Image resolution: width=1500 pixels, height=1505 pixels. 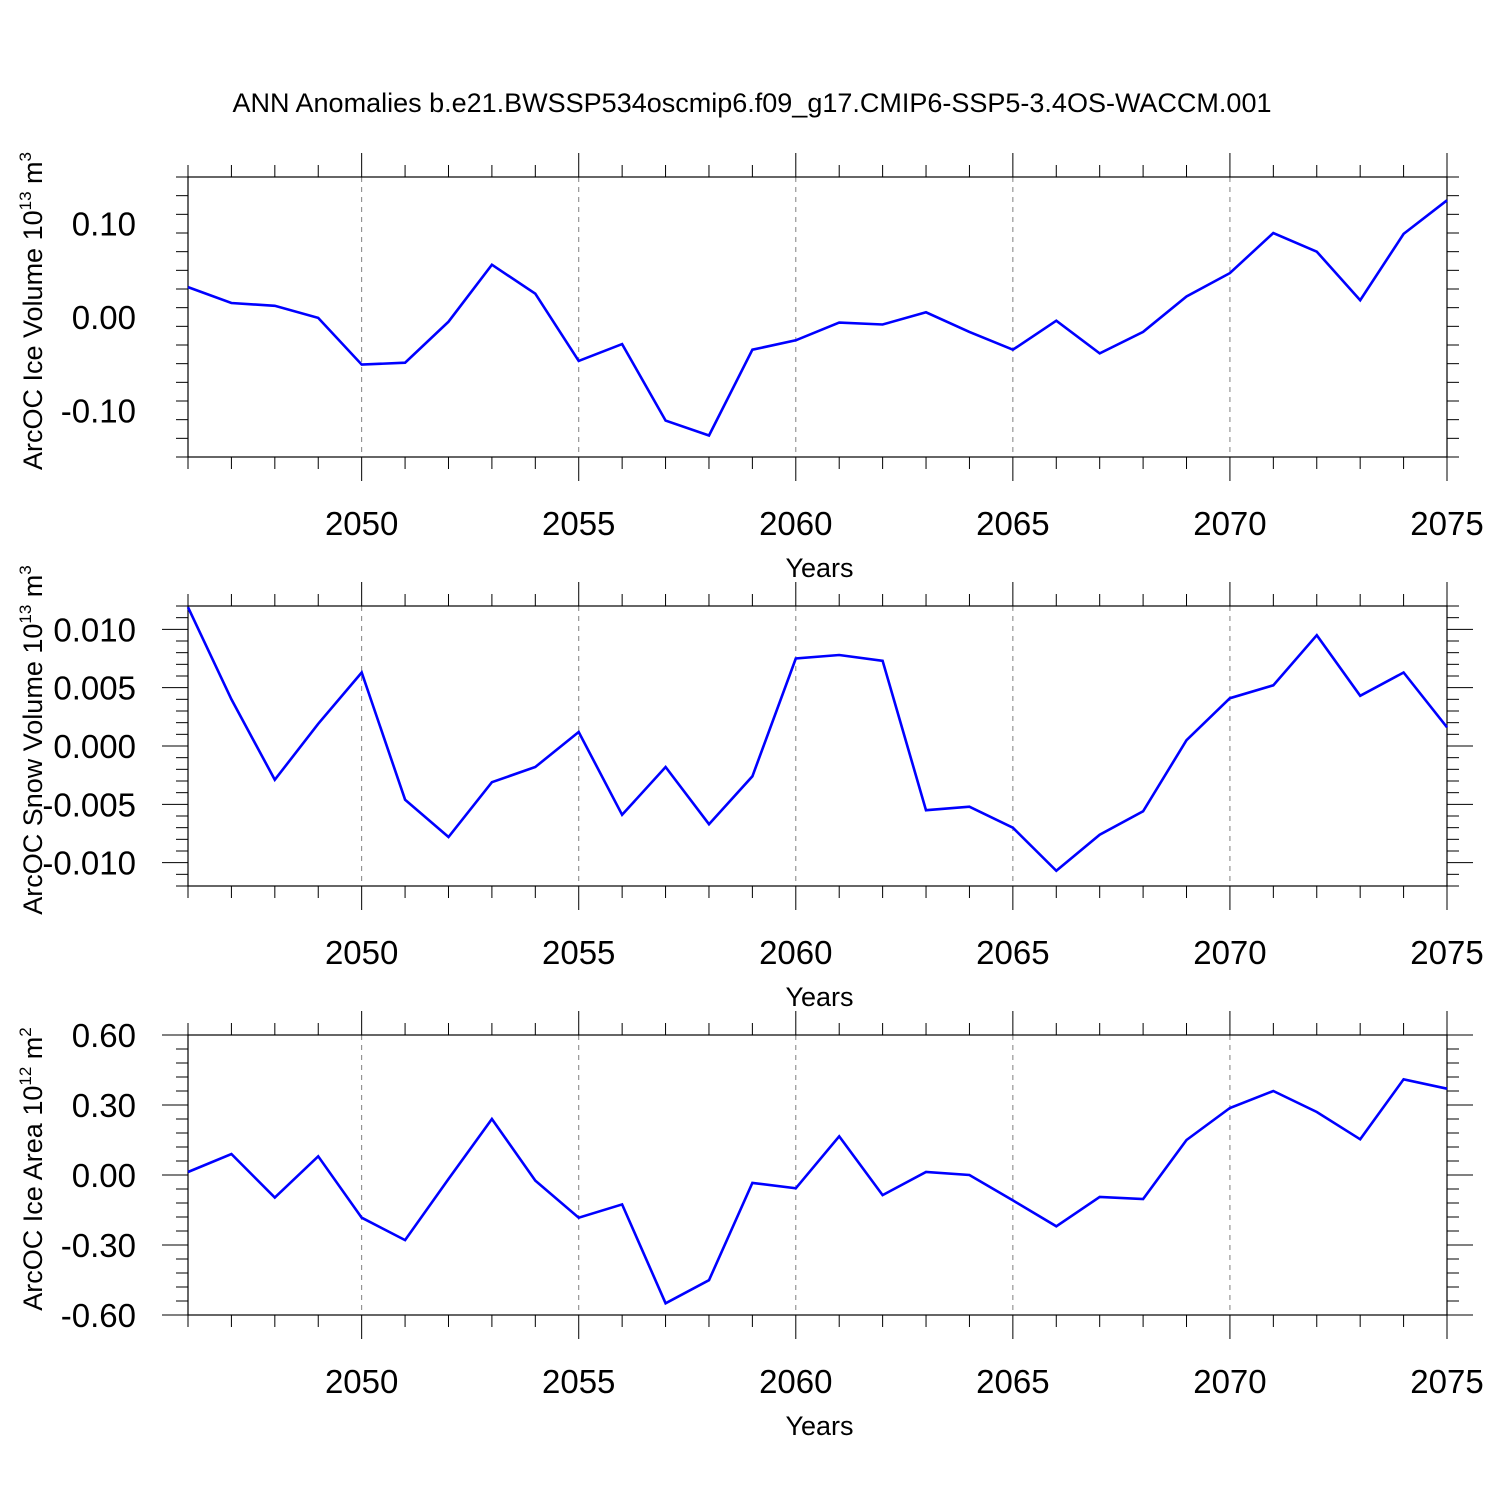 I want to click on panel-ice-volume-series-line, so click(x=817, y=318).